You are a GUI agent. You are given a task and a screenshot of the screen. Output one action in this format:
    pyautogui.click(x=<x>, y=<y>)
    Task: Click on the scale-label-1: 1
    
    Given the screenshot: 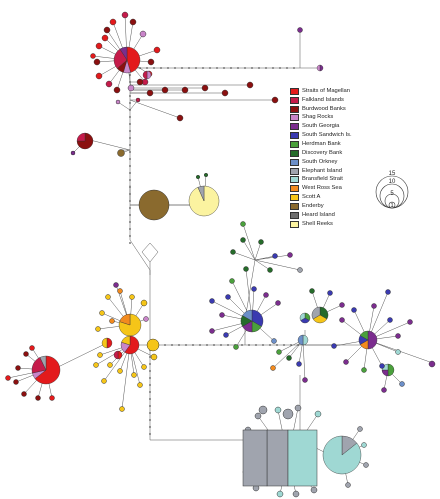 What is the action you would take?
    pyautogui.click(x=392, y=206)
    